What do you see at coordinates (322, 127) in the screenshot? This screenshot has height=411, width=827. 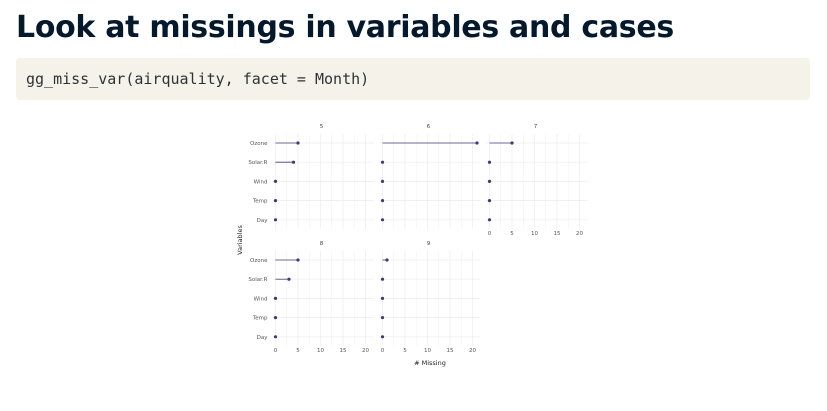 I see `facet-strip-label: 5` at bounding box center [322, 127].